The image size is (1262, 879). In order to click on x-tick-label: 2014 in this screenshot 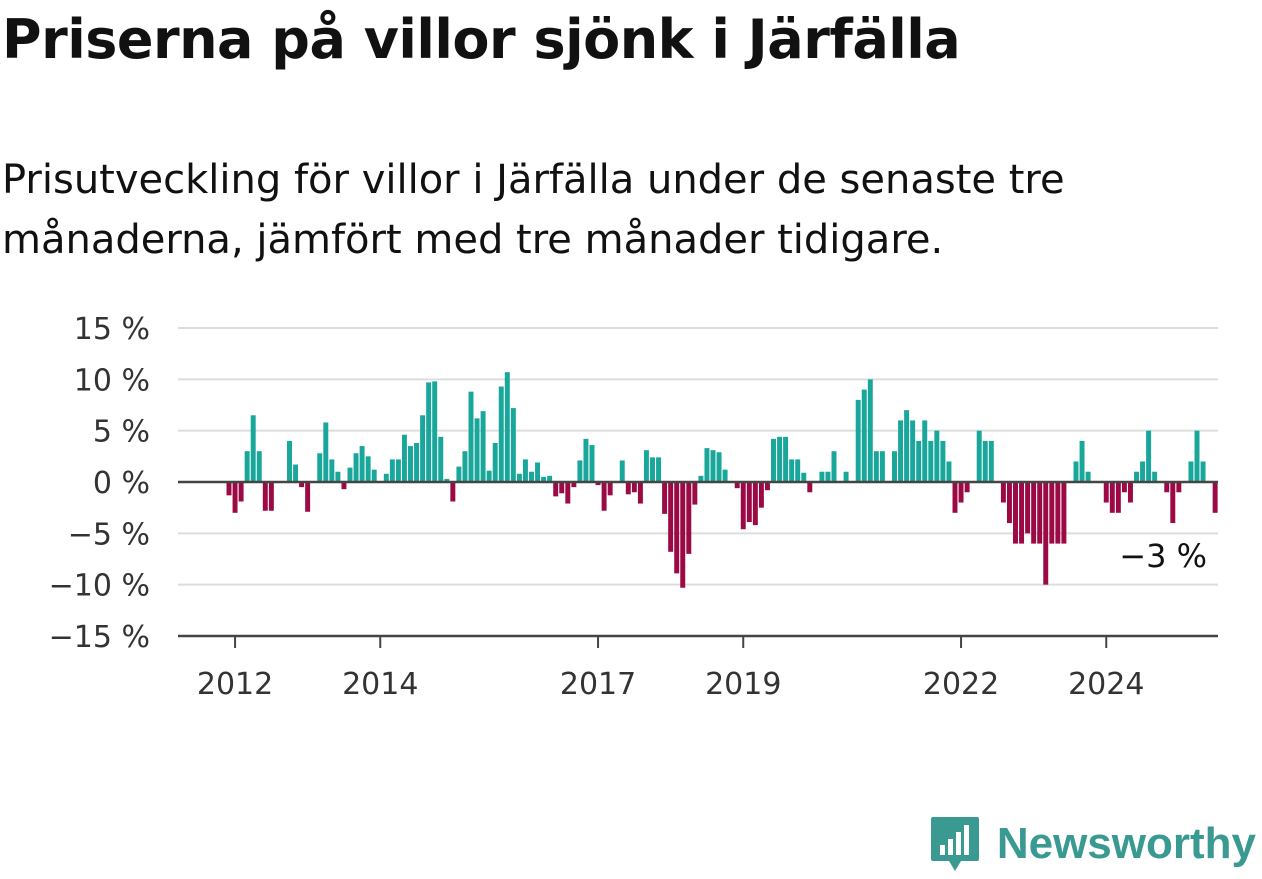, I will do `click(380, 684)`.